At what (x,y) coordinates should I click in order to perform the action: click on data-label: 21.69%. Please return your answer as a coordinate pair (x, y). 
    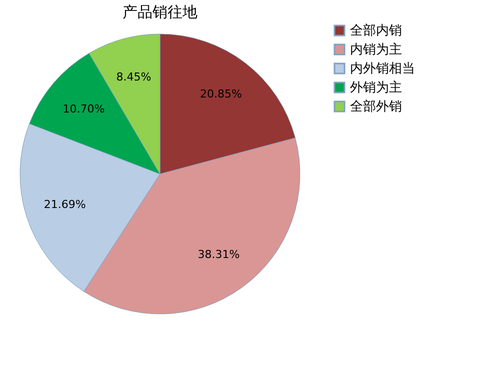
    Looking at the image, I should click on (65, 204).